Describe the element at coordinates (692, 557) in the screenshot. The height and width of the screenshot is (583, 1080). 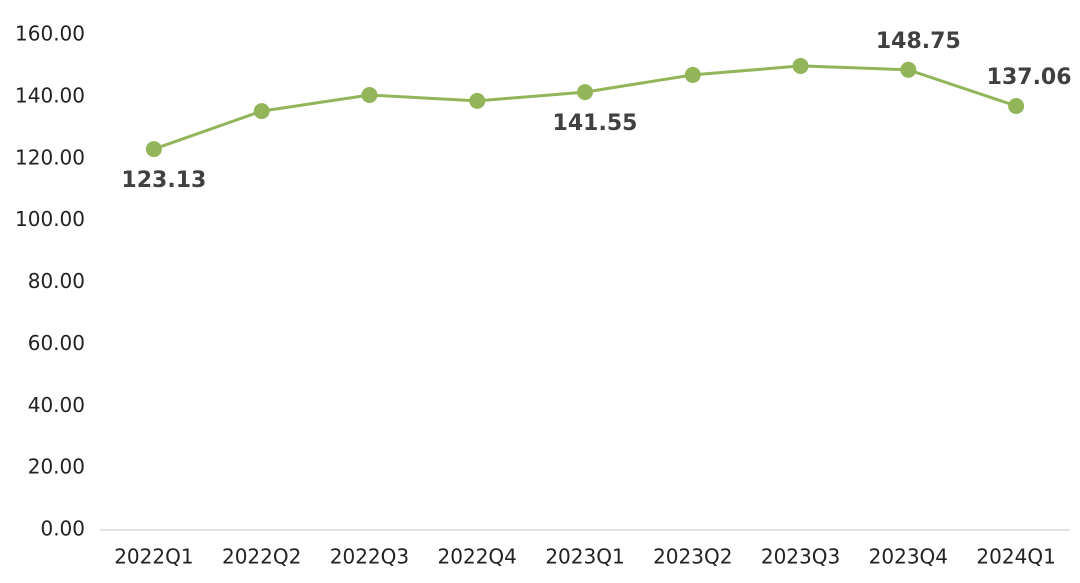
I see `x-tick-label: 2023Q2` at that location.